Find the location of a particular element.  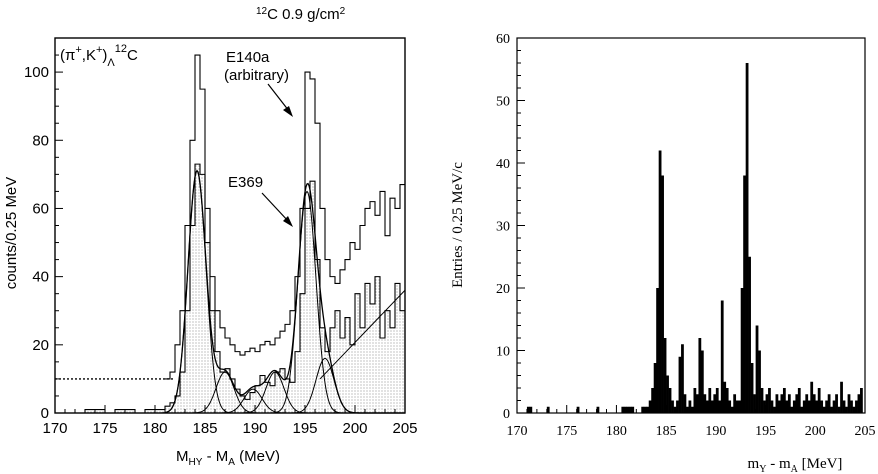

e369-arrow-head is located at coordinates (288, 221).